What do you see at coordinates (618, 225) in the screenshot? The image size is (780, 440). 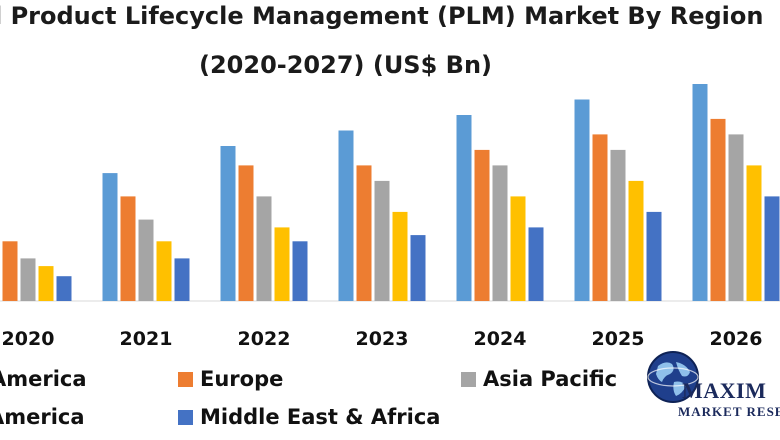 I see `bar-asia-pacific-2025` at bounding box center [618, 225].